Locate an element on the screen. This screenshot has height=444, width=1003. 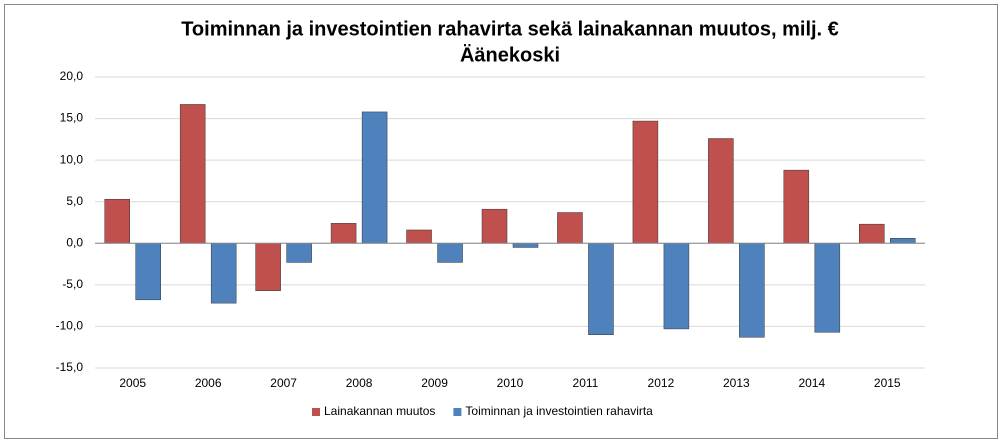
y-tick-label: -5,0 is located at coordinates (72, 284).